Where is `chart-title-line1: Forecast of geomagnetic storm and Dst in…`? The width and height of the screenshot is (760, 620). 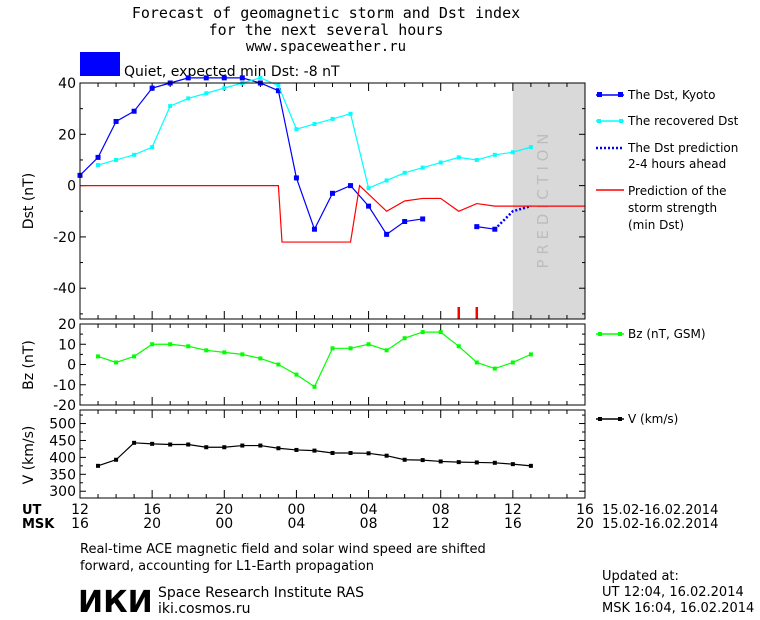
chart-title-line1: Forecast of geomagnetic storm and Dst in… is located at coordinates (326, 13).